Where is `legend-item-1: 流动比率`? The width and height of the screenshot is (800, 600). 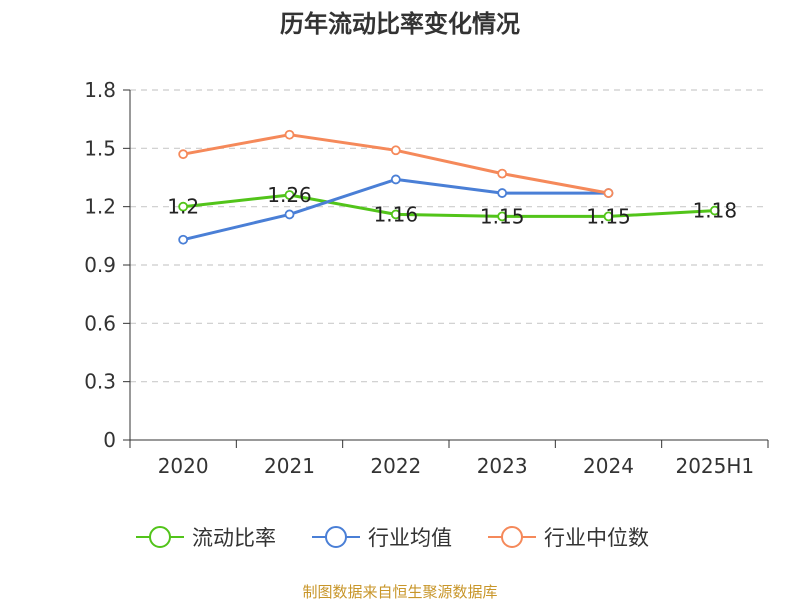
legend-item-1: 流动比率 is located at coordinates (206, 538).